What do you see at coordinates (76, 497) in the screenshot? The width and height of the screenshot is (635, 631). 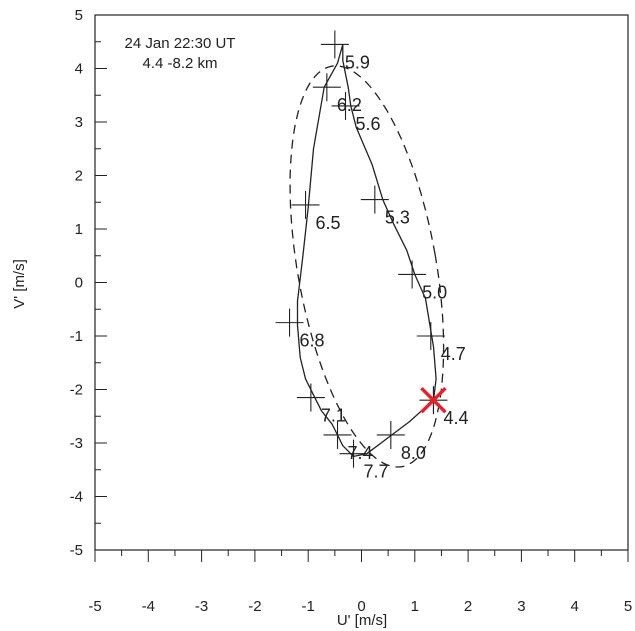 I see `y-tick-label: -4` at bounding box center [76, 497].